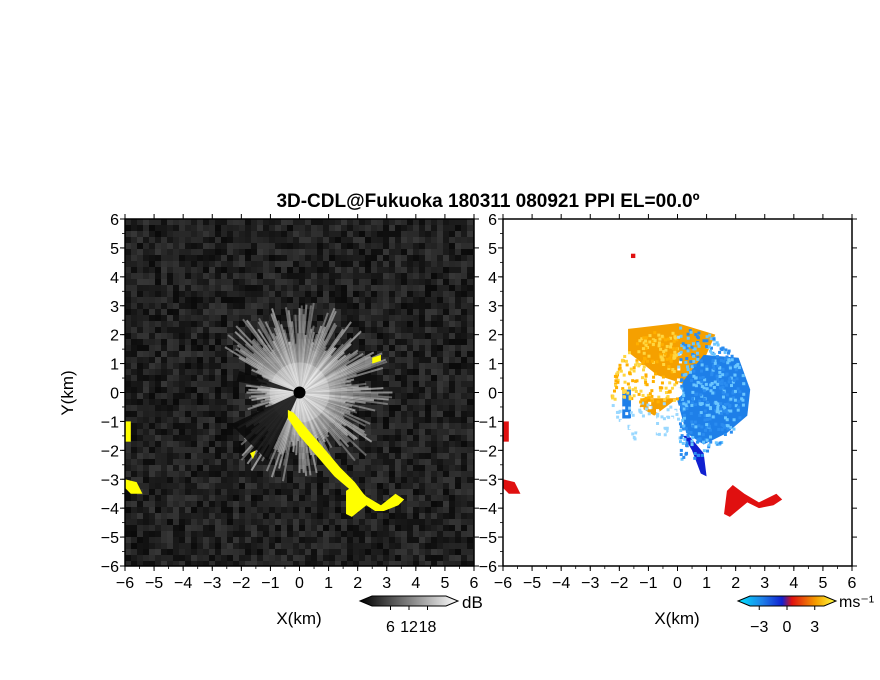  I want to click on colorbar-tick-label: 6, so click(390, 627).